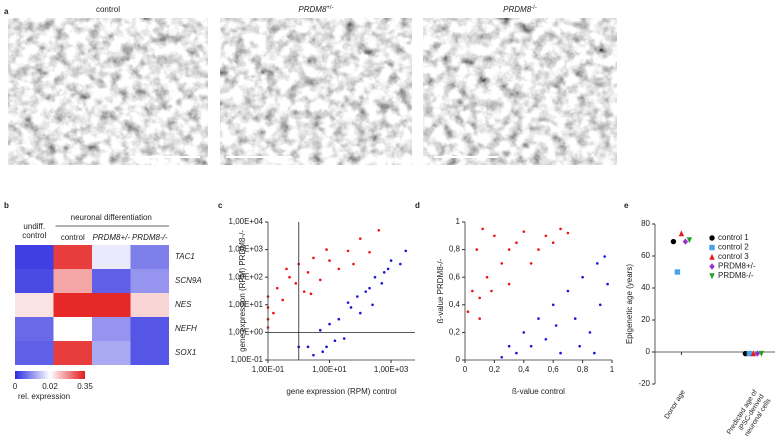 This screenshot has height=439, width=778. Describe the element at coordinates (186, 328) in the screenshot. I see `row-label: NEFH` at that location.